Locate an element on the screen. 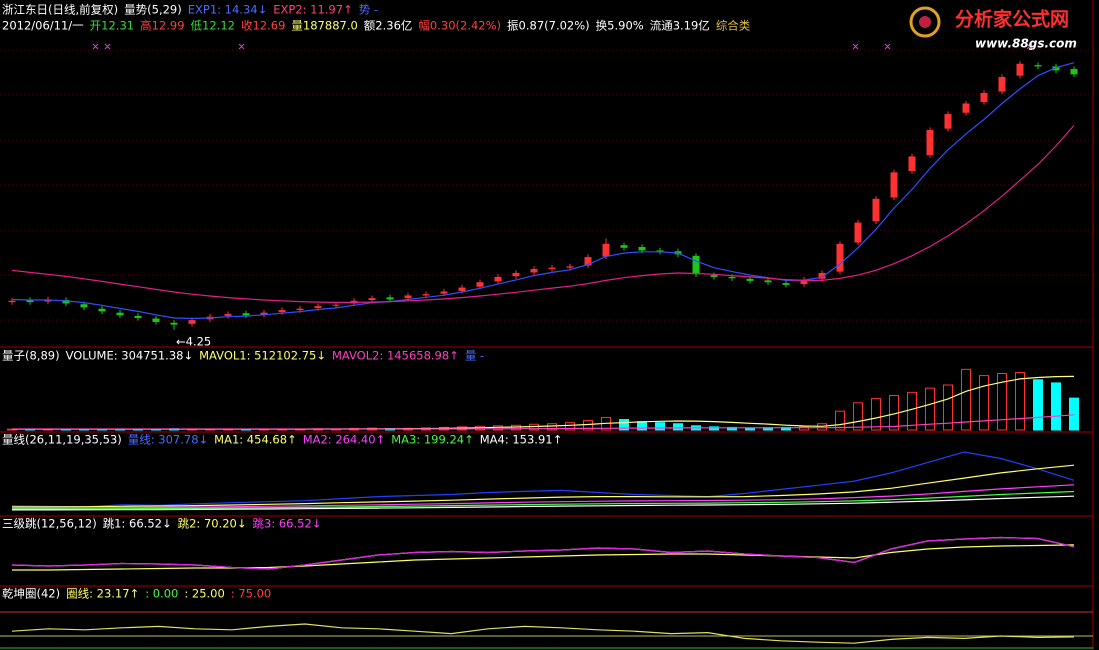 This screenshot has width=1099, height=650. legend-item: 开12.31 is located at coordinates (112, 26).